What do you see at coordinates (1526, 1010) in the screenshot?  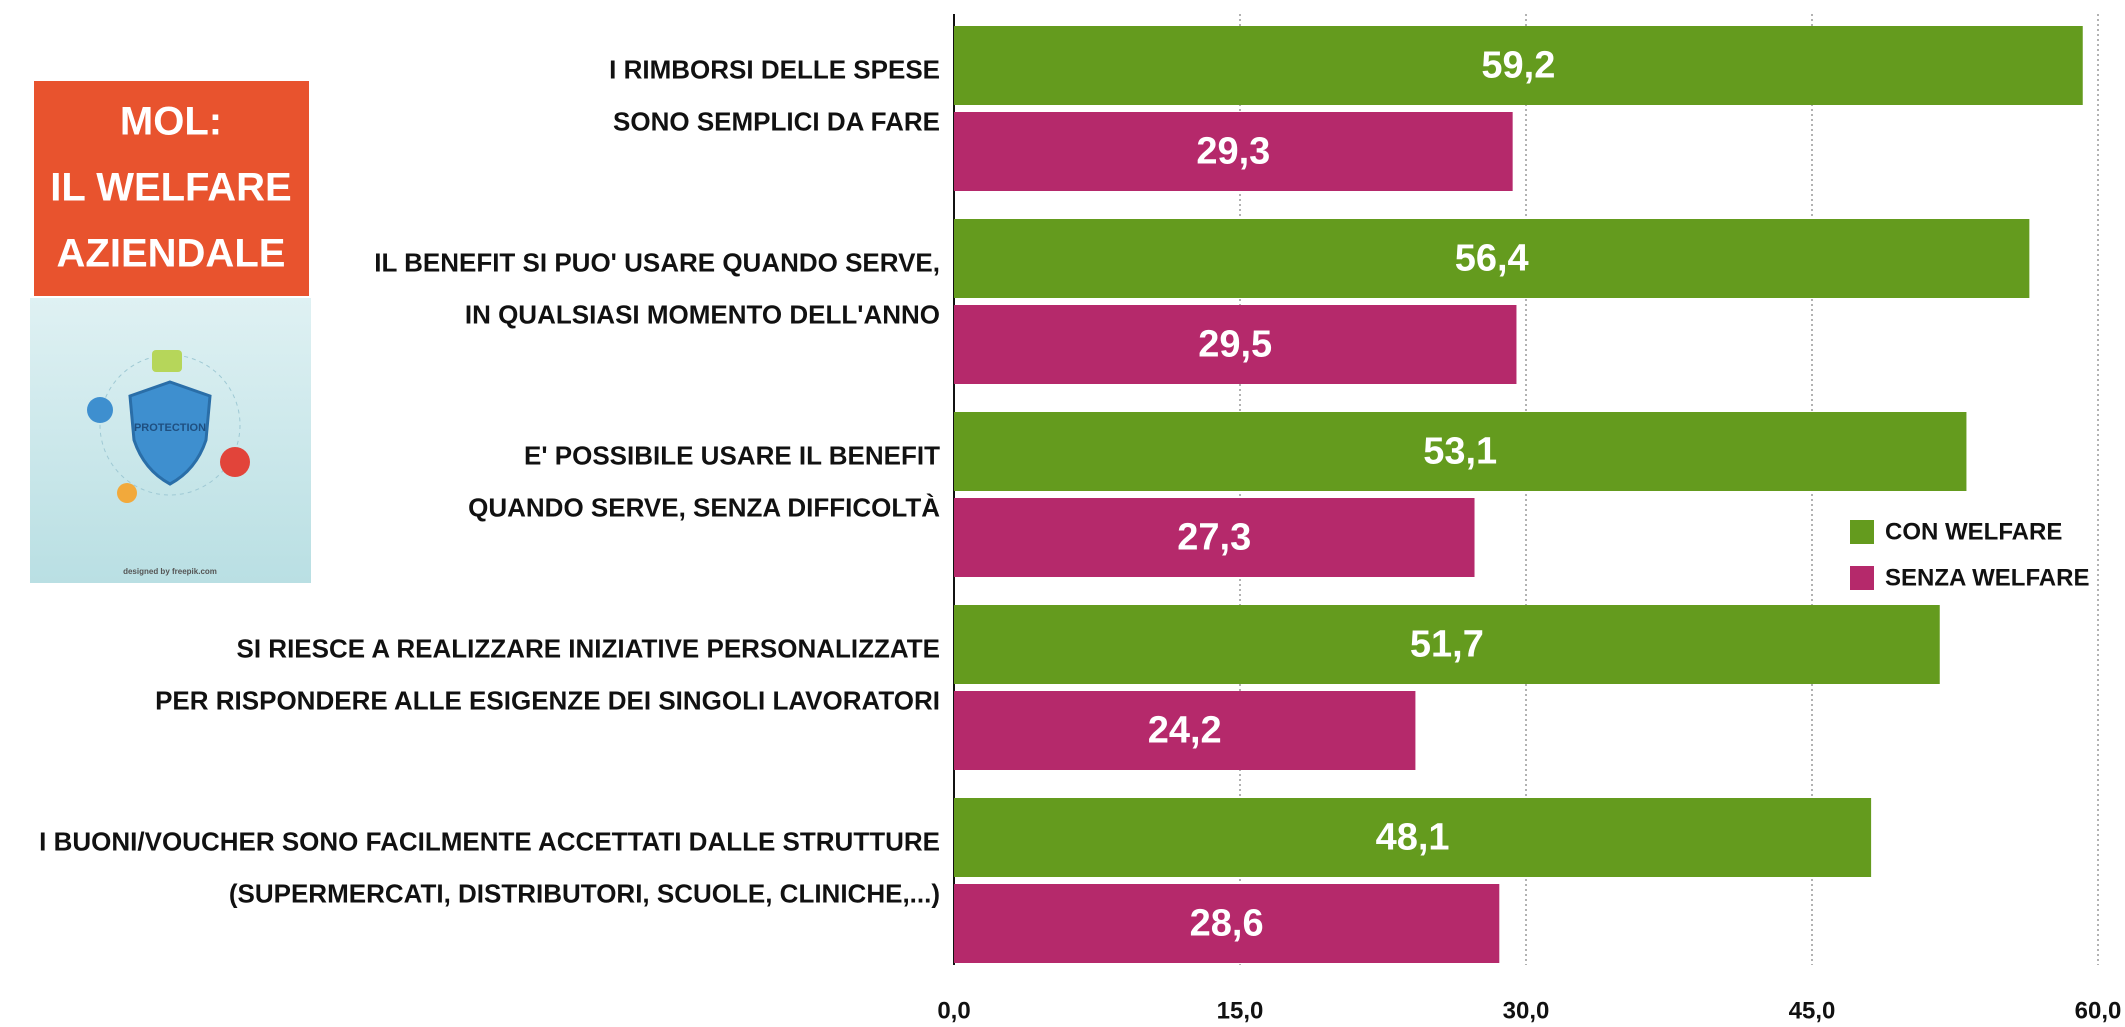 I see `x-tick-label: 30,0` at bounding box center [1526, 1010].